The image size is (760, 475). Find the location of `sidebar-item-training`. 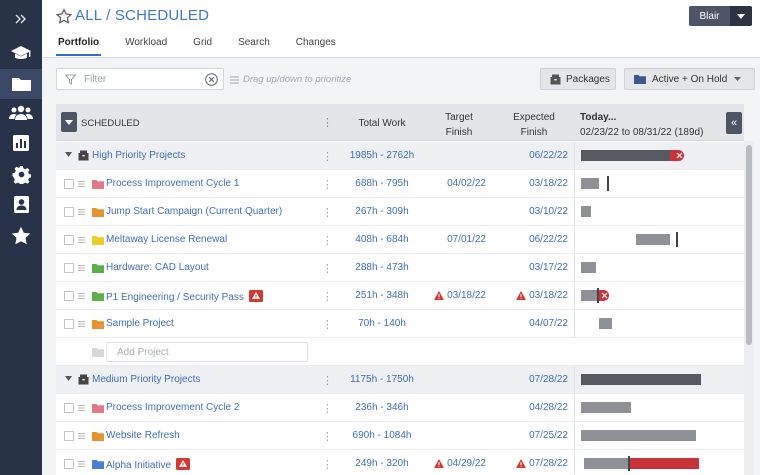

sidebar-item-training is located at coordinates (21, 53).